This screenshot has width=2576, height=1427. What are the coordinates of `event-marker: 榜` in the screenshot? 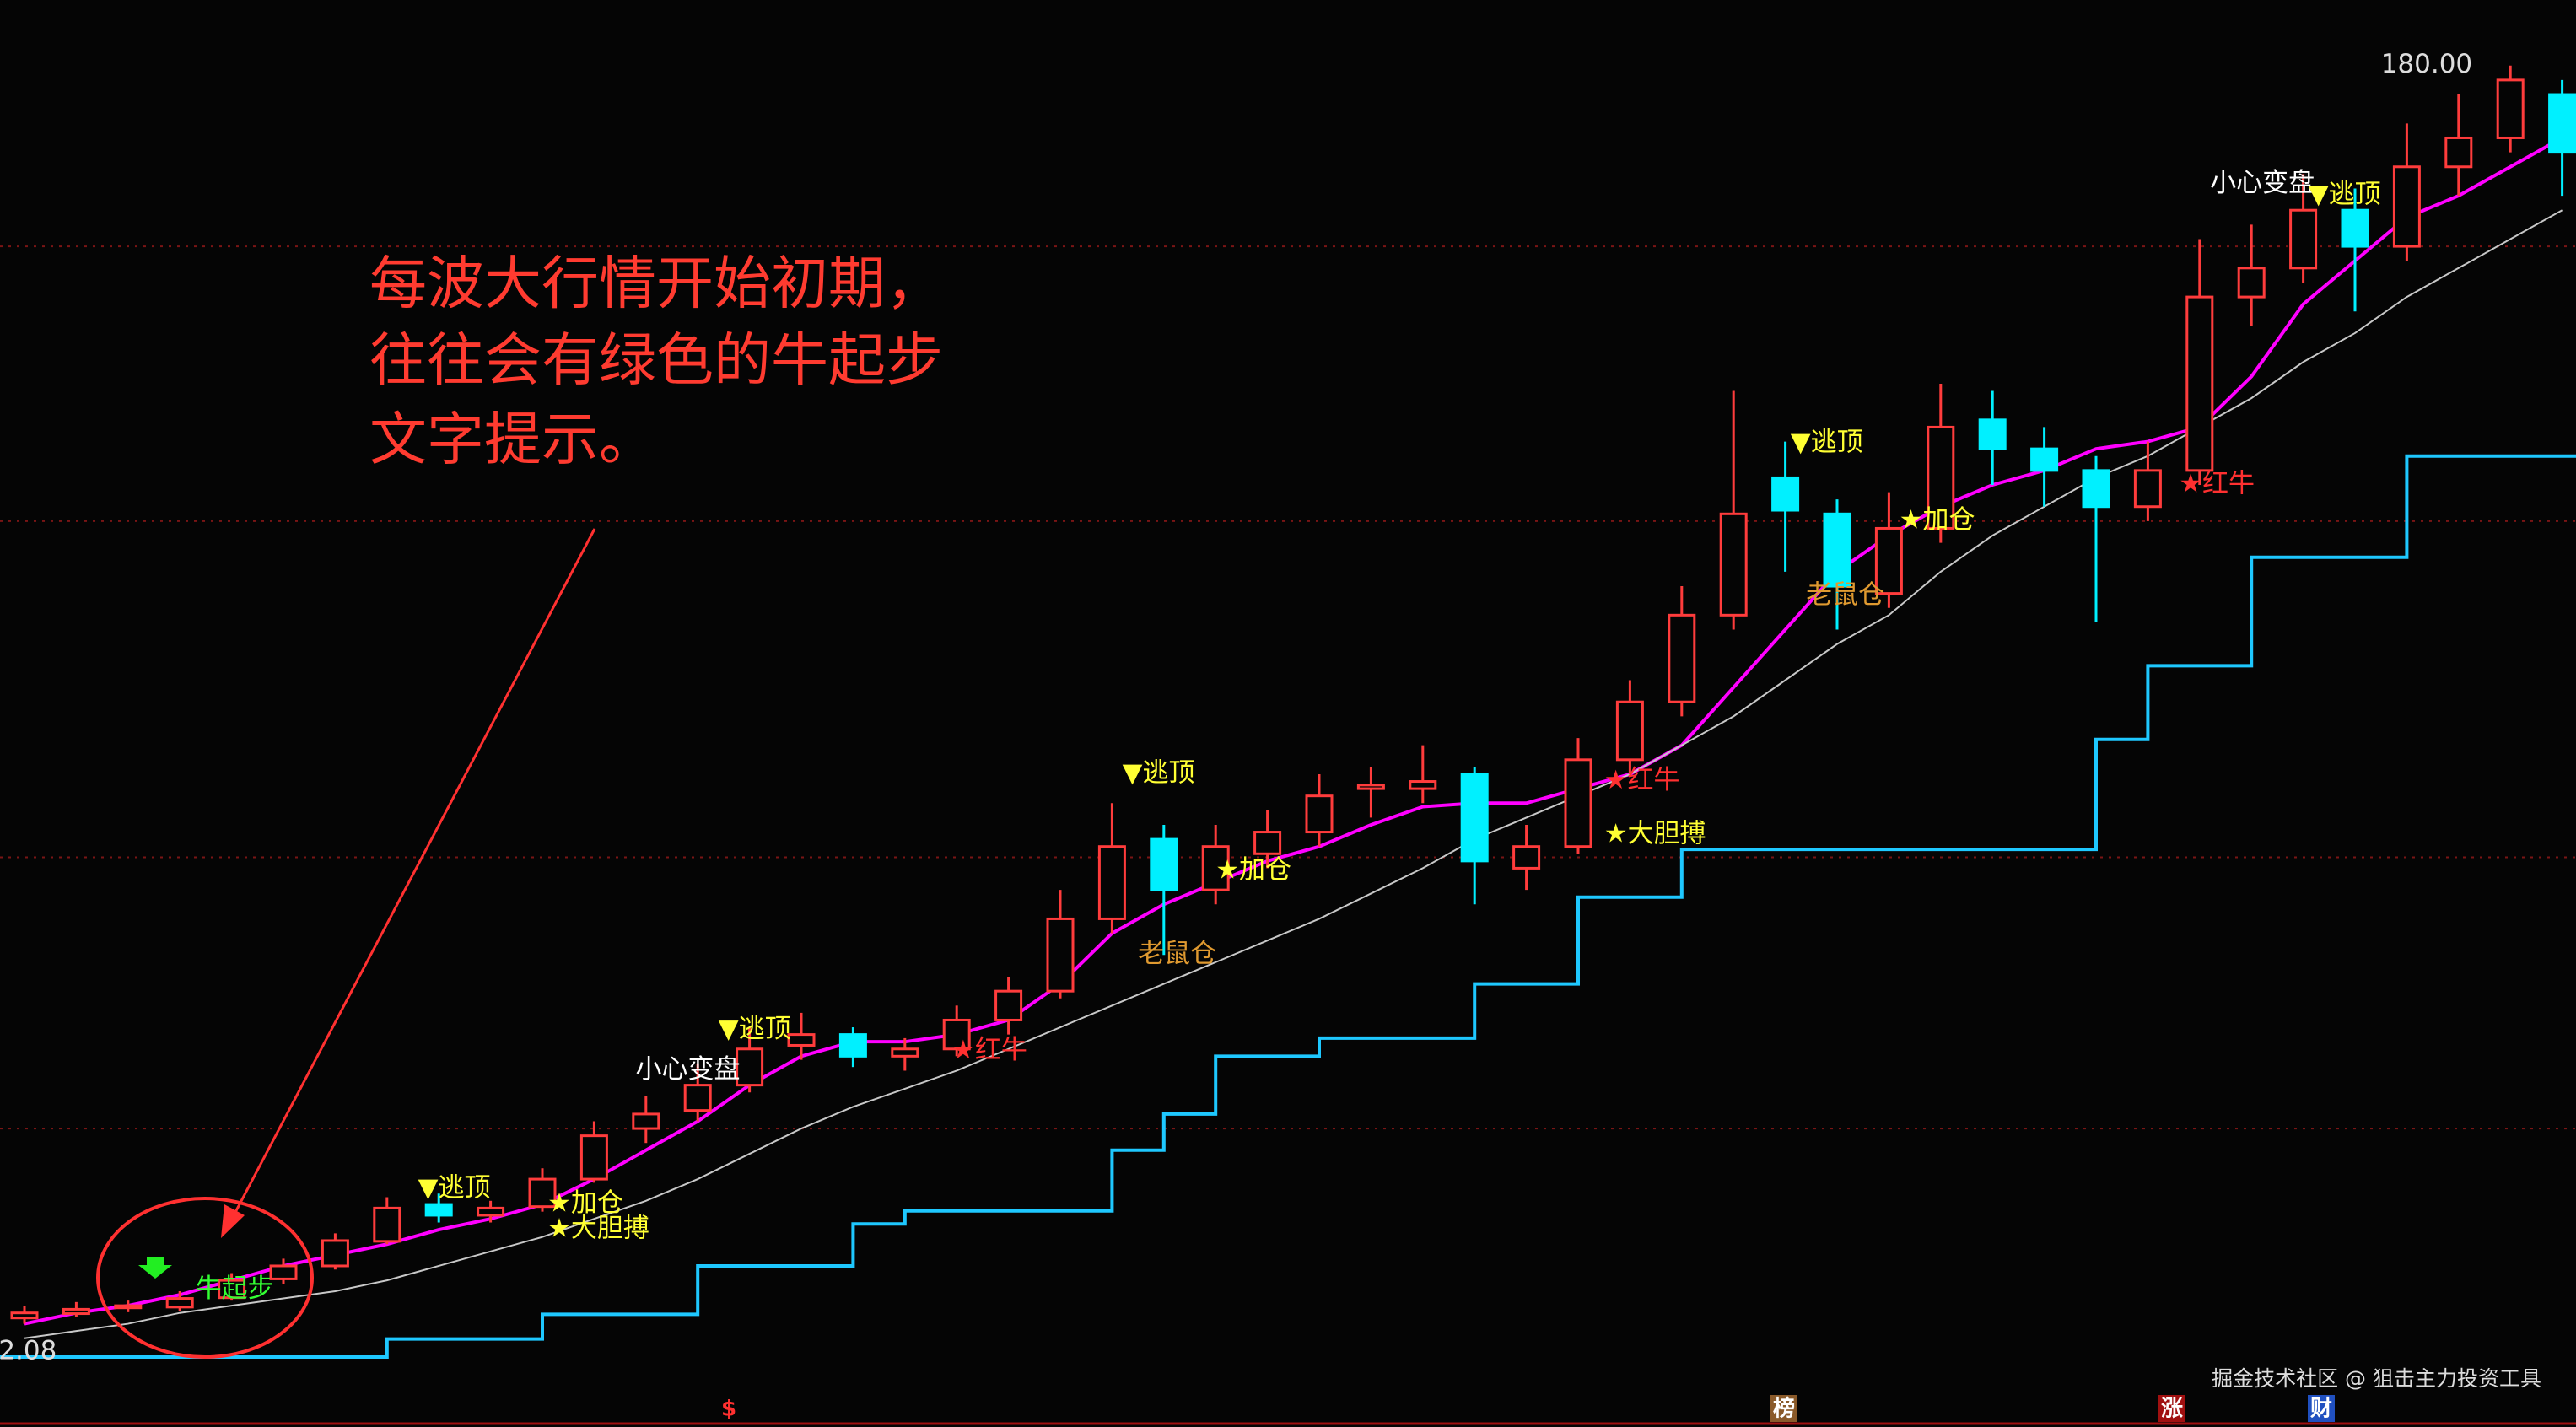 It's located at (1784, 1409).